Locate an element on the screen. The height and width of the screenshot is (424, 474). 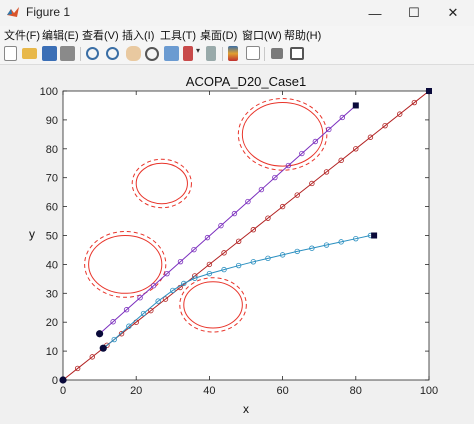
figure-toolbar: ▾ is located at coordinates (237, 54).